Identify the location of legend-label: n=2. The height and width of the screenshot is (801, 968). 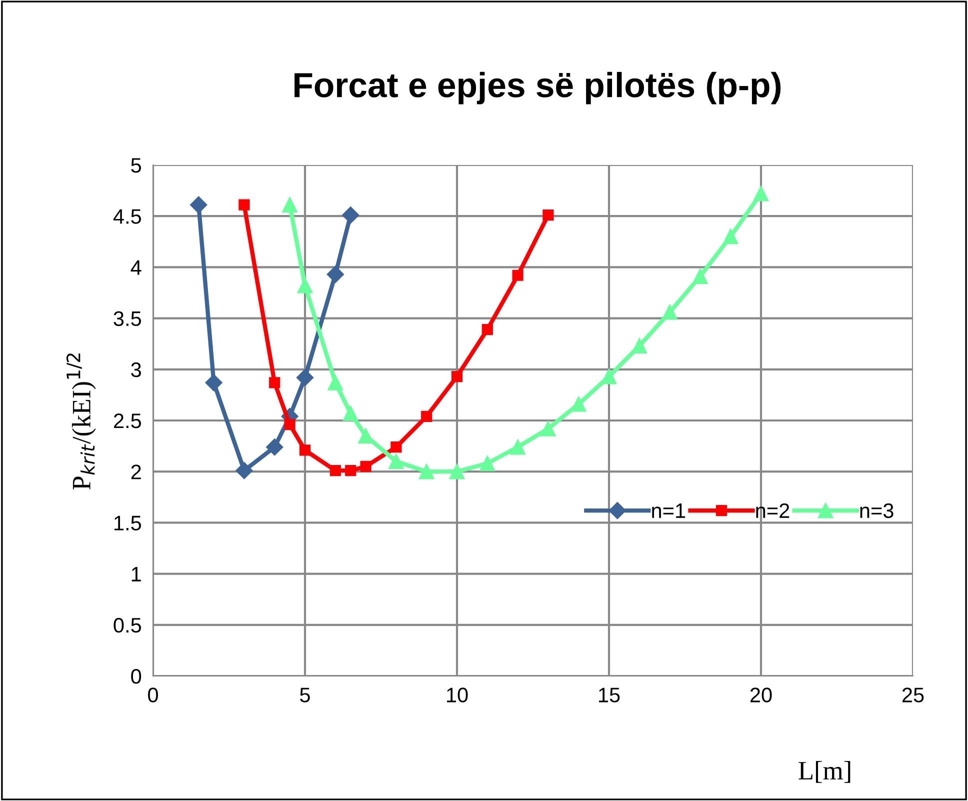
(773, 510).